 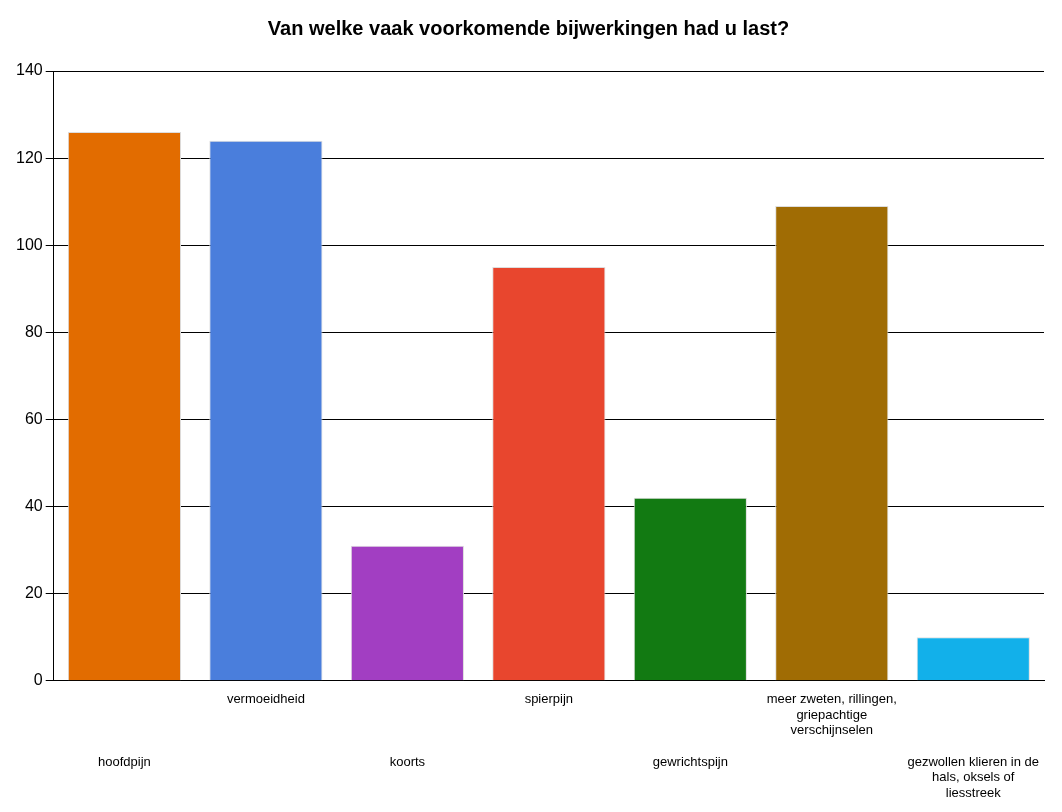 I want to click on x-tick-label: hoofdpijn, so click(x=124, y=761).